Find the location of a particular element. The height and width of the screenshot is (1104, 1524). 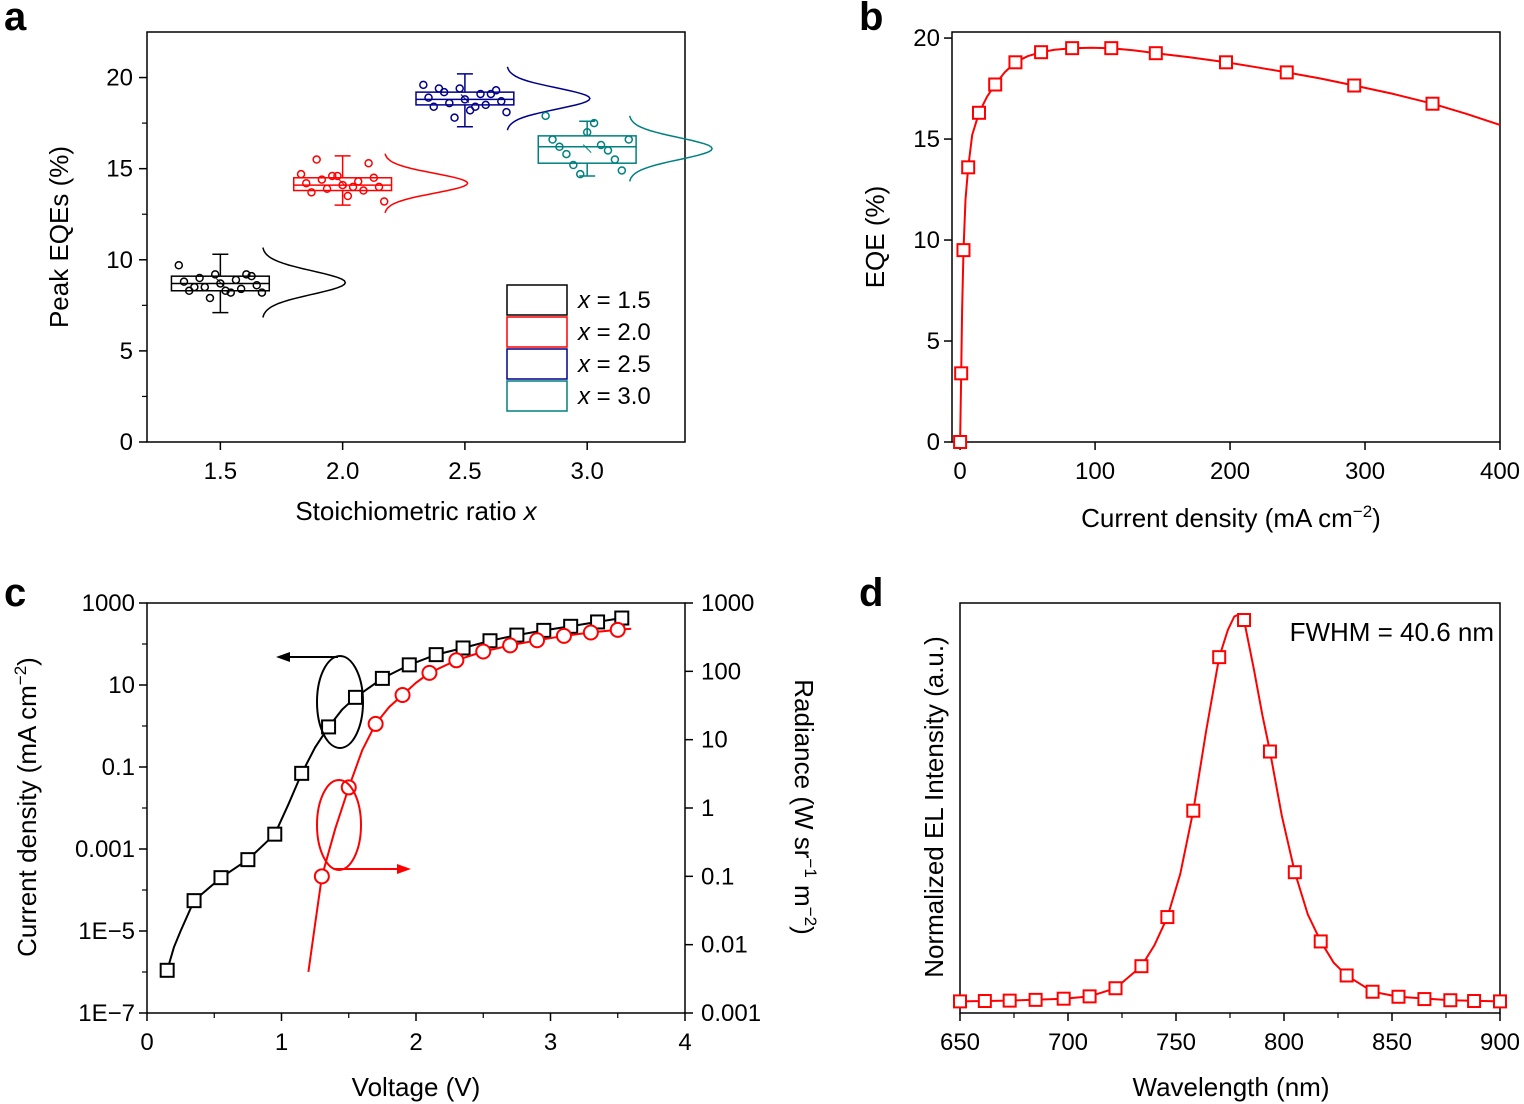

radiance-annotation is located at coordinates (363, 826).